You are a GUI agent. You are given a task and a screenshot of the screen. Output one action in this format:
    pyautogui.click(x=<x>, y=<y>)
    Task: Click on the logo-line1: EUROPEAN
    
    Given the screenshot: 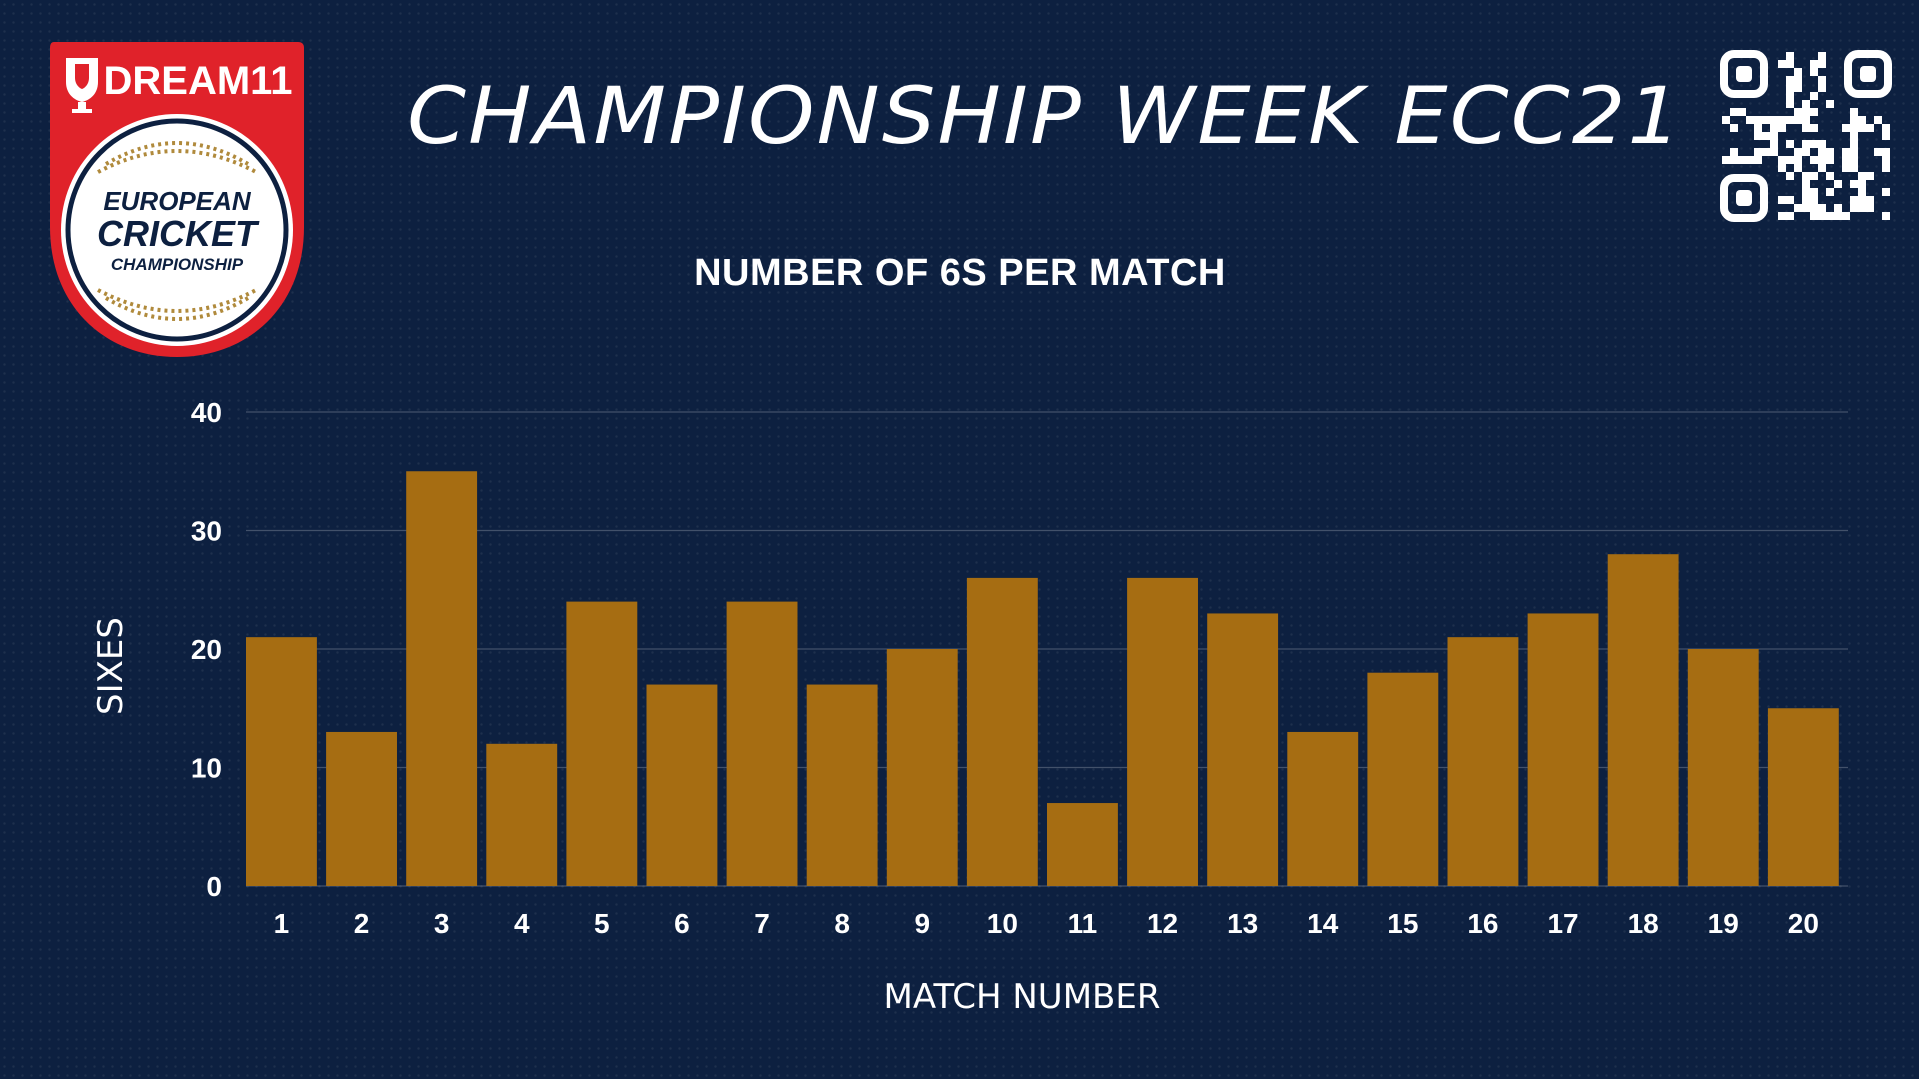 What is the action you would take?
    pyautogui.click(x=177, y=201)
    